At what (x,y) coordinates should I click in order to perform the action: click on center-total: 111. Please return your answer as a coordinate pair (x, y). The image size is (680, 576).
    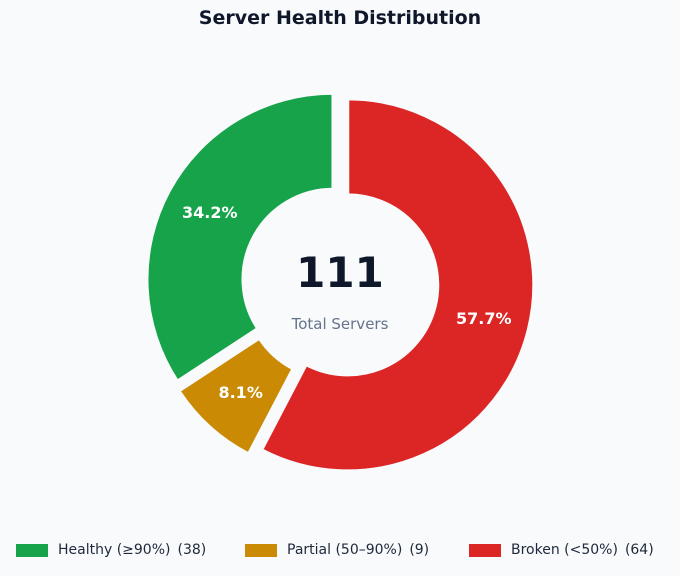
    Looking at the image, I should click on (340, 272).